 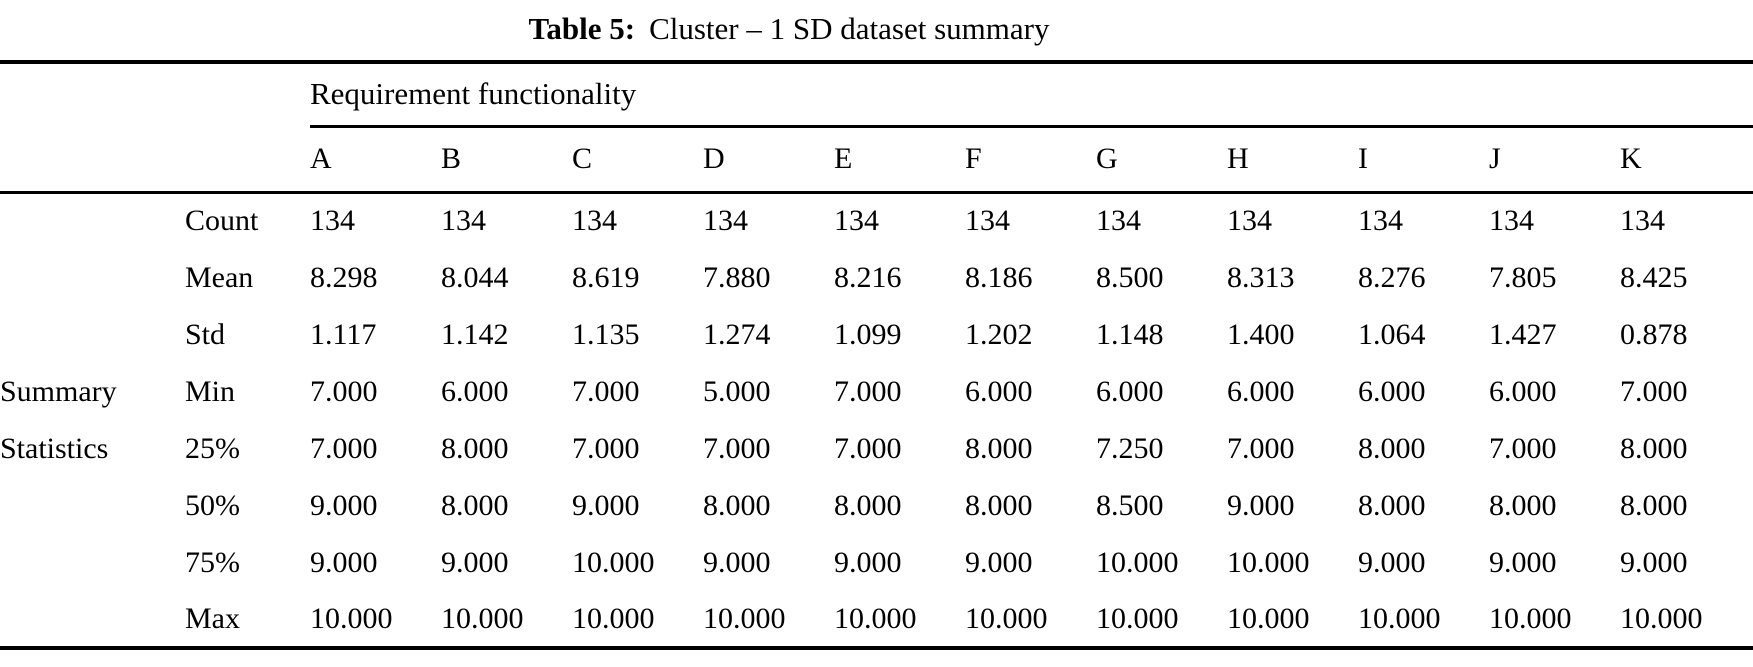 What do you see at coordinates (205, 334) in the screenshot?
I see `row-label-std: Std` at bounding box center [205, 334].